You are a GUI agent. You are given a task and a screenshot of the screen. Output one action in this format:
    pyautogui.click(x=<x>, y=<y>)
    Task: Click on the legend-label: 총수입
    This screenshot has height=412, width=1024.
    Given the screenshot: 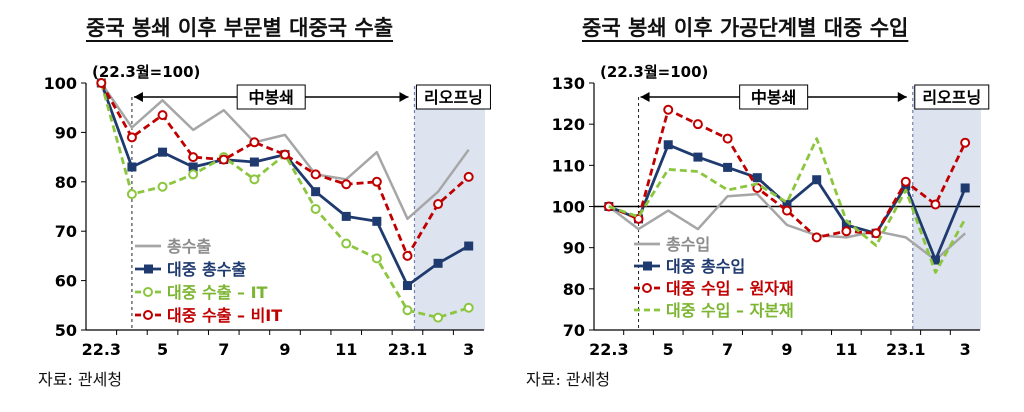 What is the action you would take?
    pyautogui.click(x=688, y=244)
    